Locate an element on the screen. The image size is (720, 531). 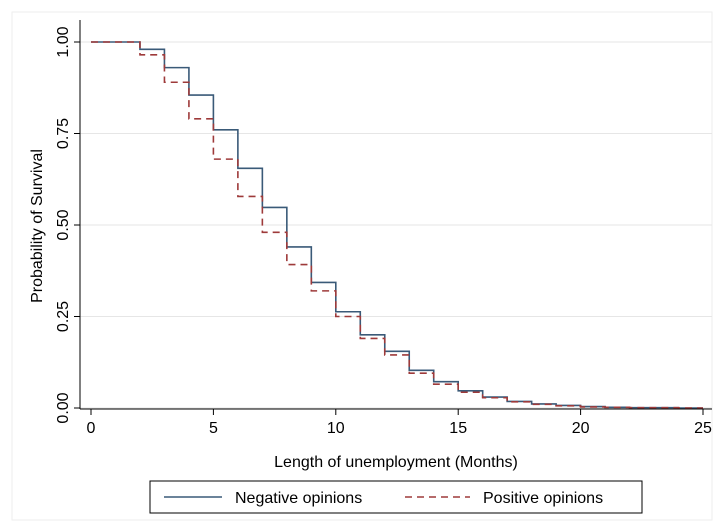
x-tick-label-3: 15 is located at coordinates (458, 428).